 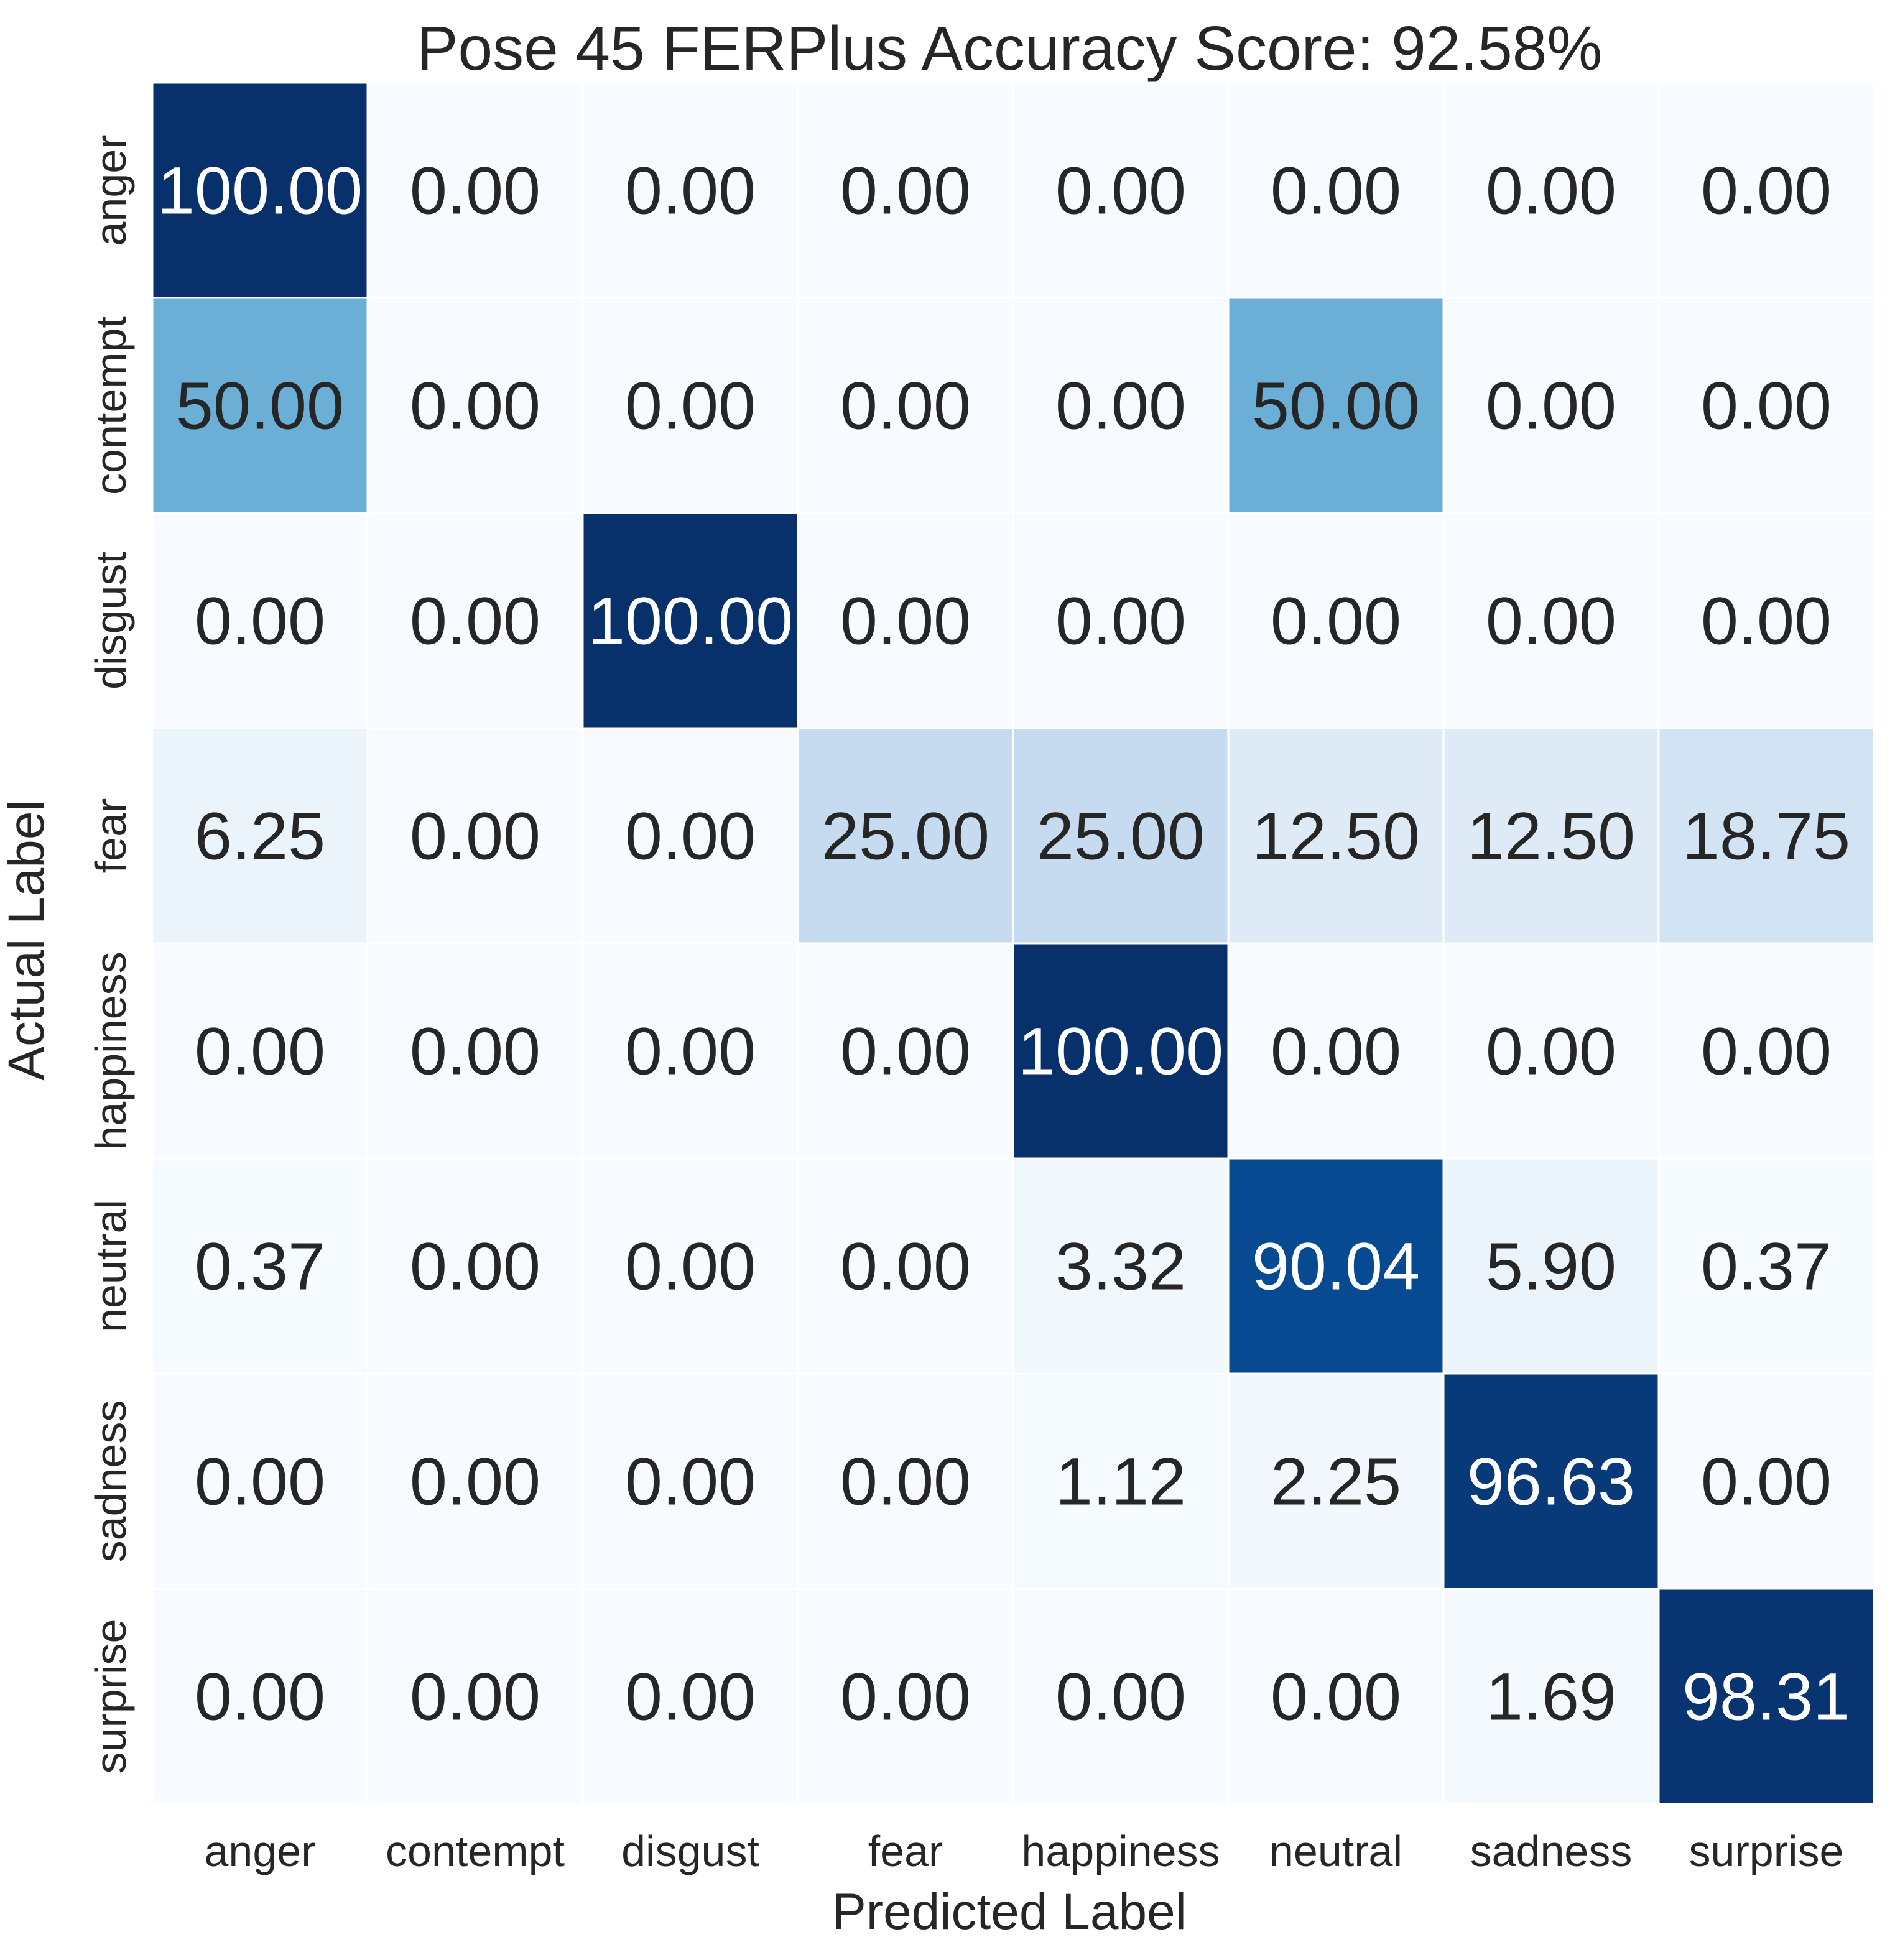 I want to click on heatmap-cell-anger-neutral, so click(x=1336, y=190).